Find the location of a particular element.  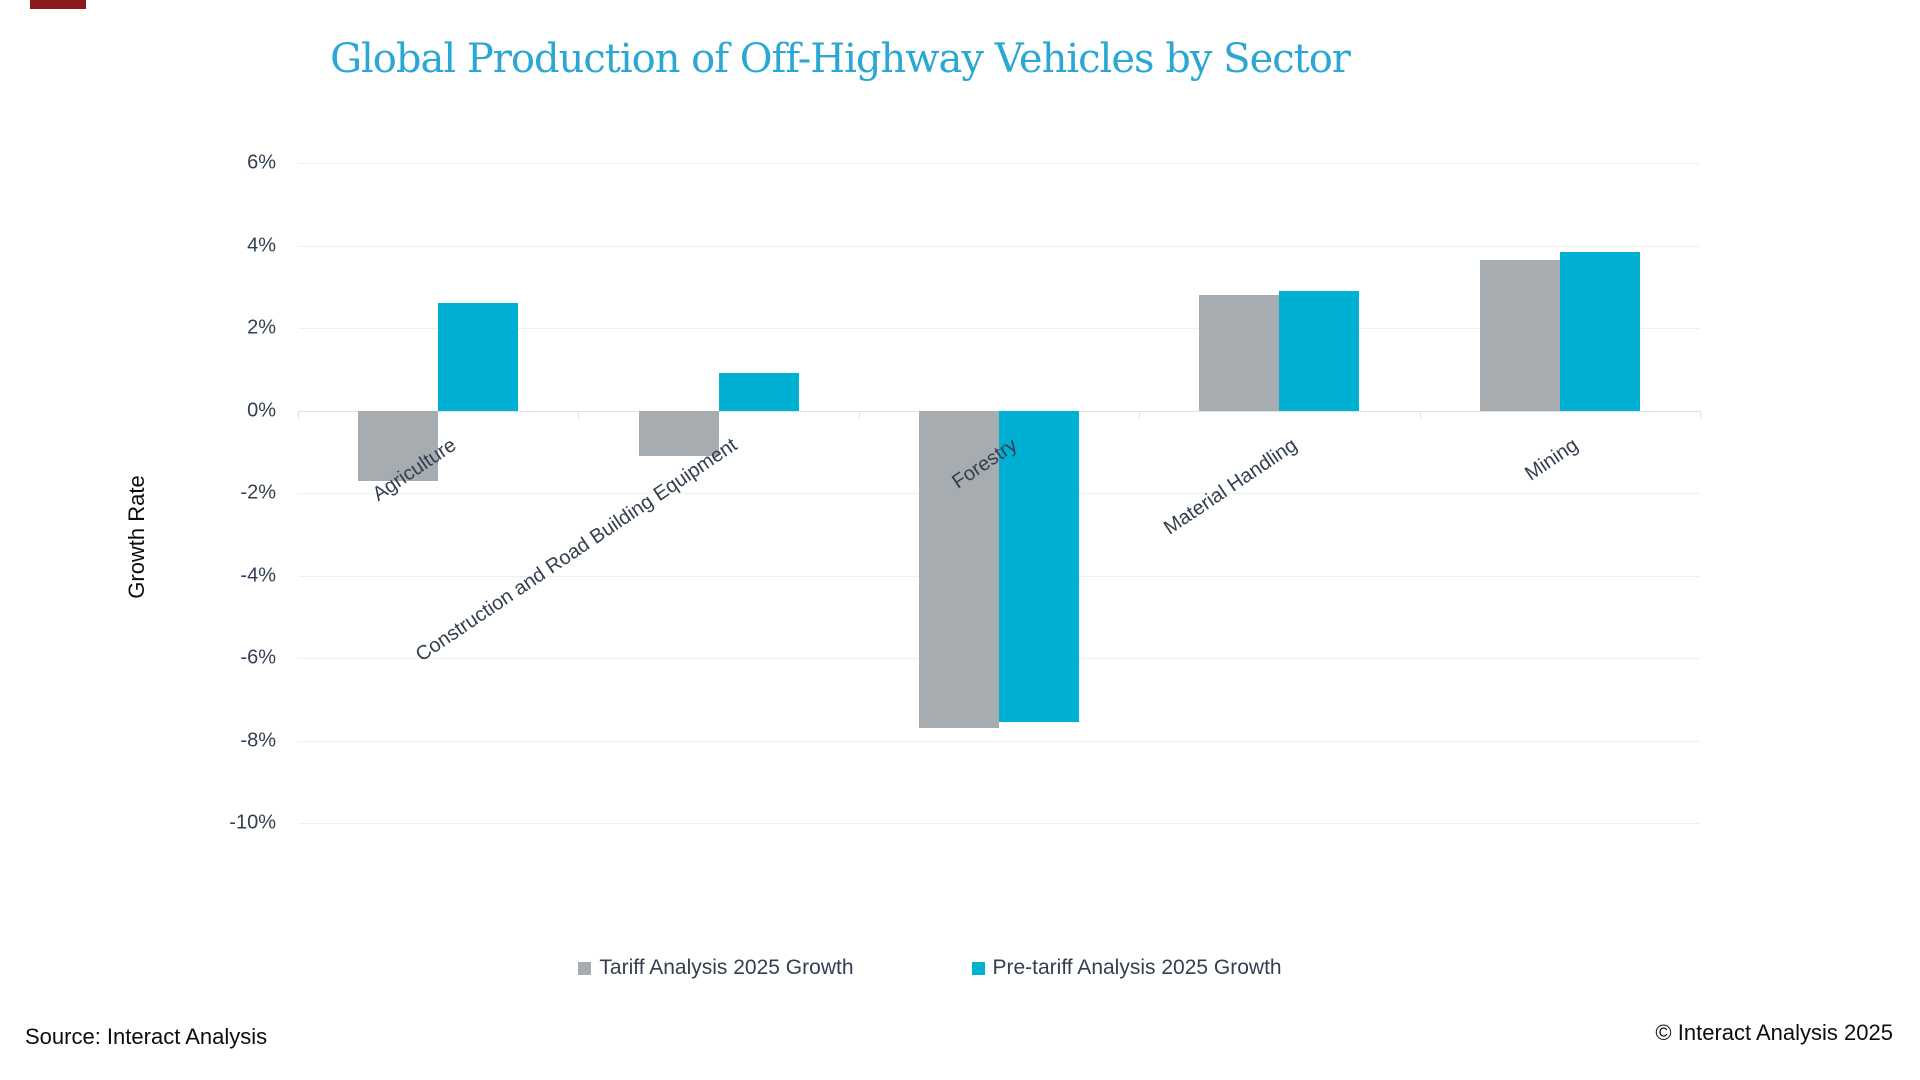

y-axis-tick-label: -10% is located at coordinates (252, 822).